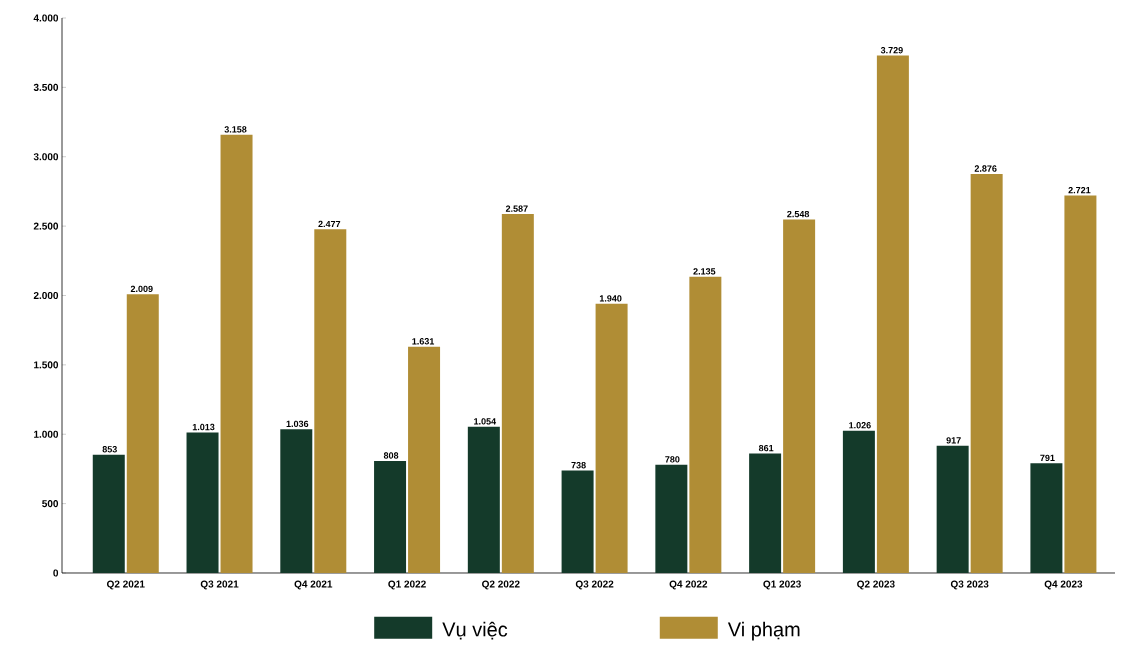 This screenshot has width=1122, height=671. What do you see at coordinates (56, 573) in the screenshot?
I see `y-tick-label: 0` at bounding box center [56, 573].